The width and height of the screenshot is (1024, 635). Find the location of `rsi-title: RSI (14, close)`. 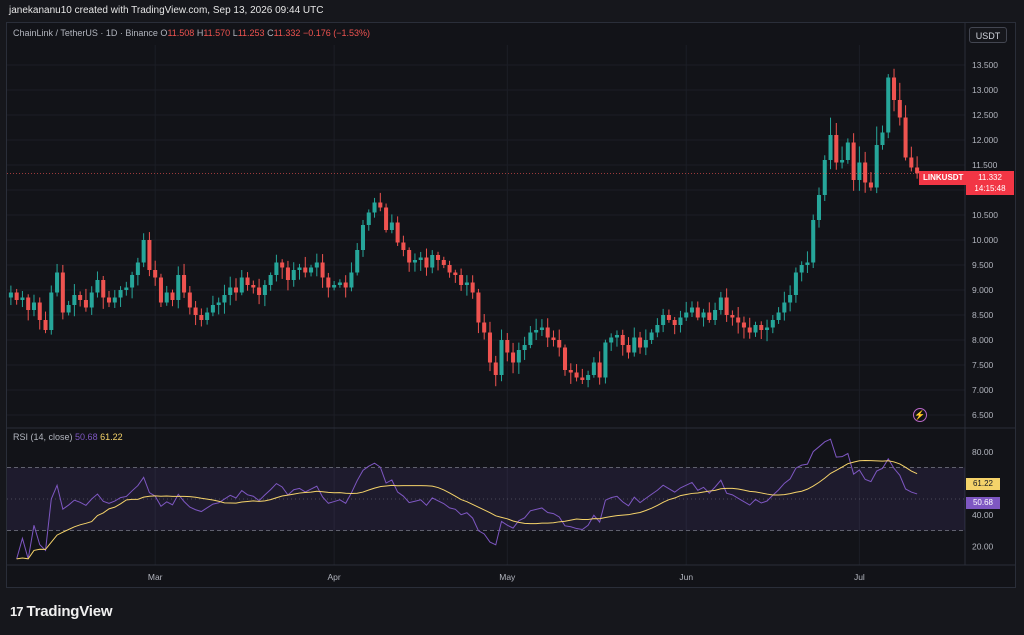

rsi-title: RSI (14, close) is located at coordinates (43, 437).